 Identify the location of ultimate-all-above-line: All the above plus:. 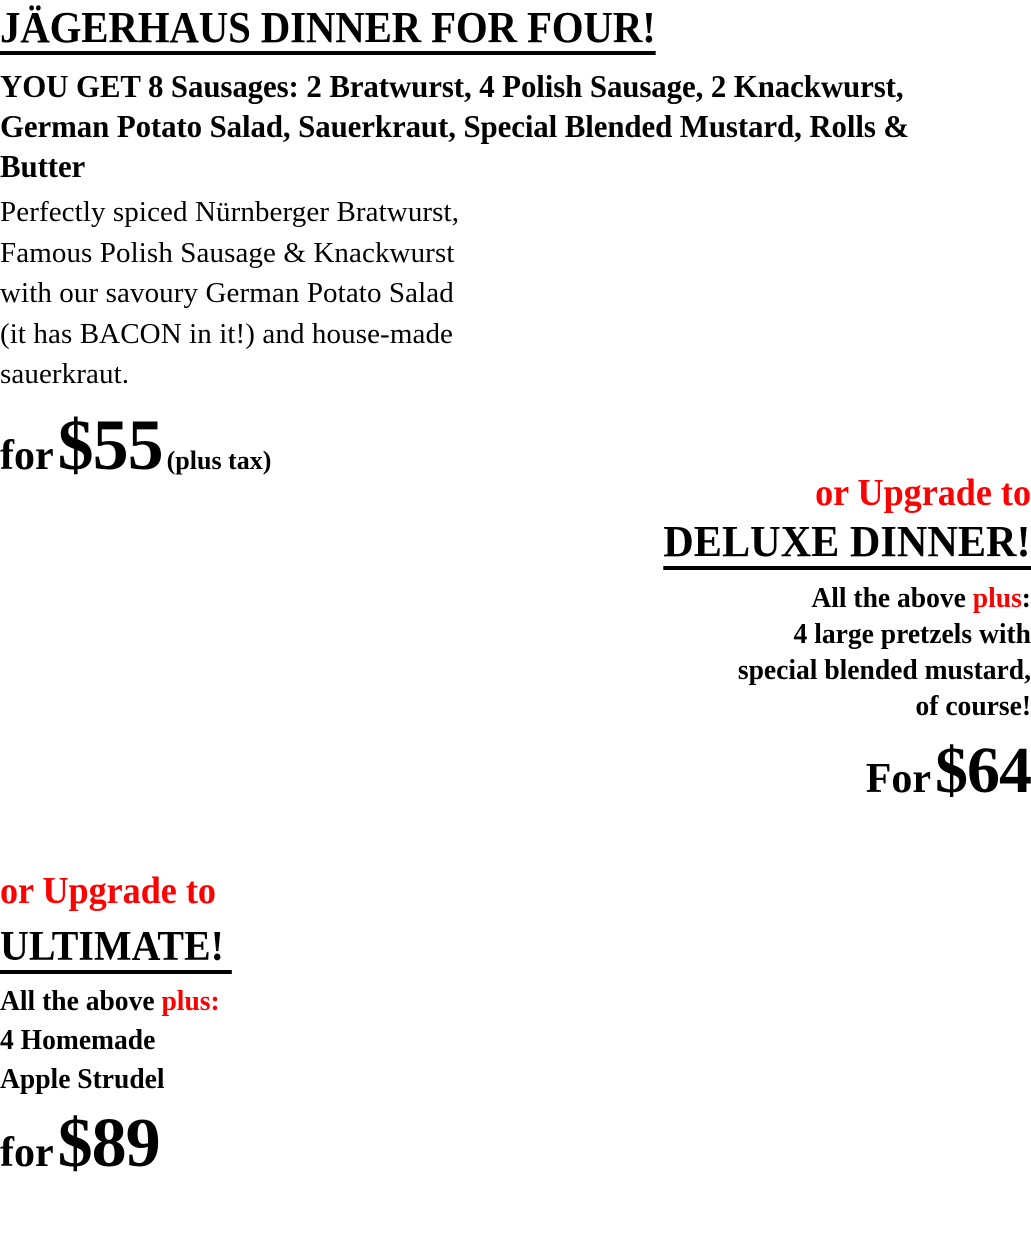
(247, 1001).